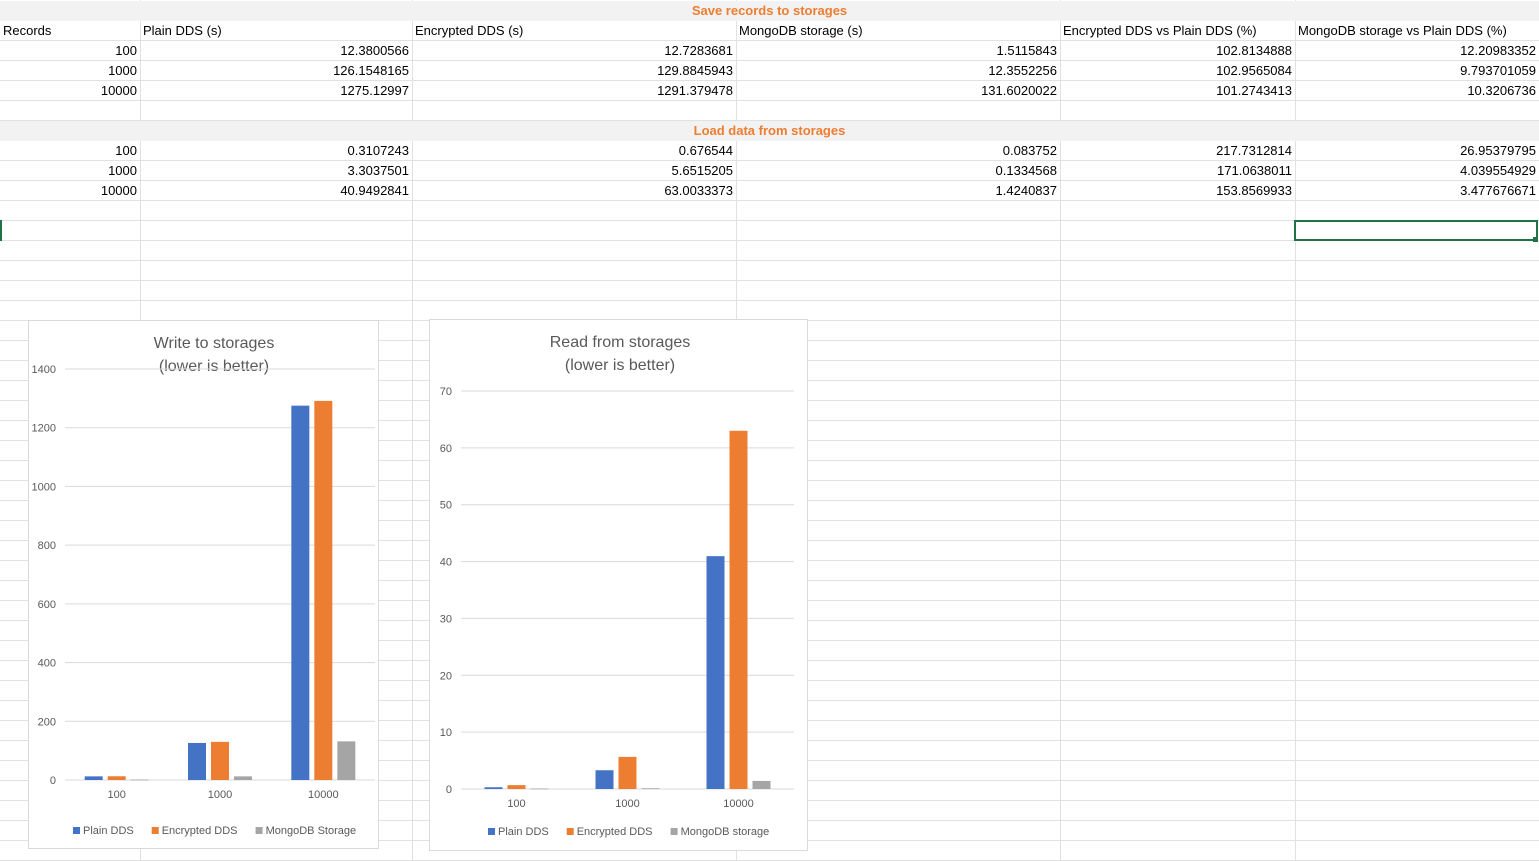 This screenshot has width=1539, height=861. I want to click on header-cell: Encrypted DDS vs Plain DDS (%), so click(1160, 30).